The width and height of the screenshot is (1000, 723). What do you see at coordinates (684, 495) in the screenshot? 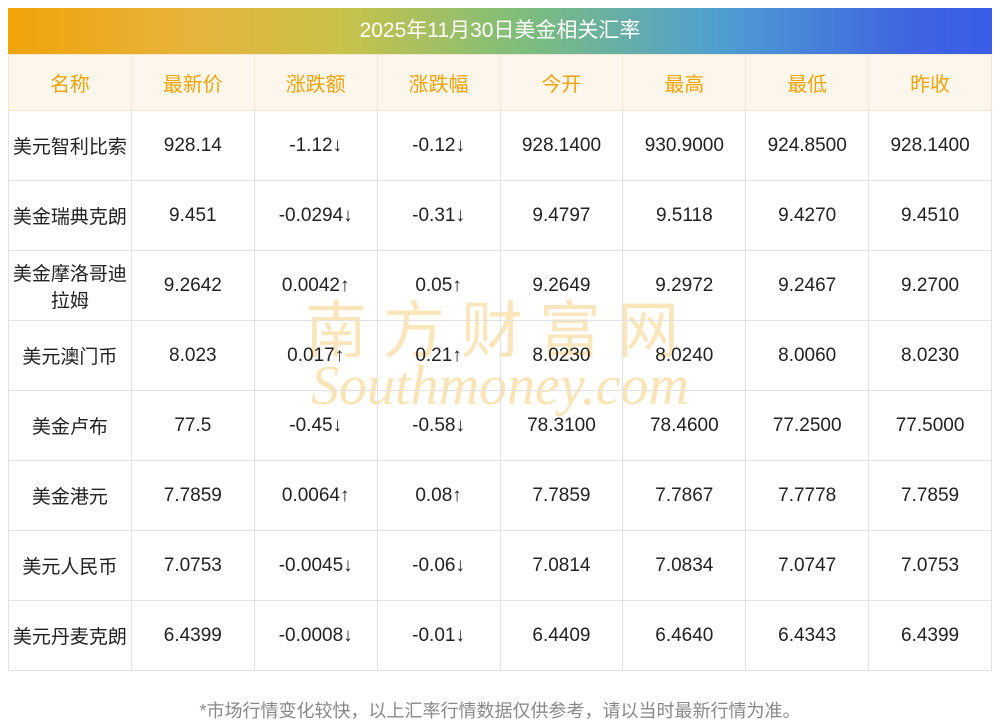
I see `cell-high: 7.7867` at bounding box center [684, 495].